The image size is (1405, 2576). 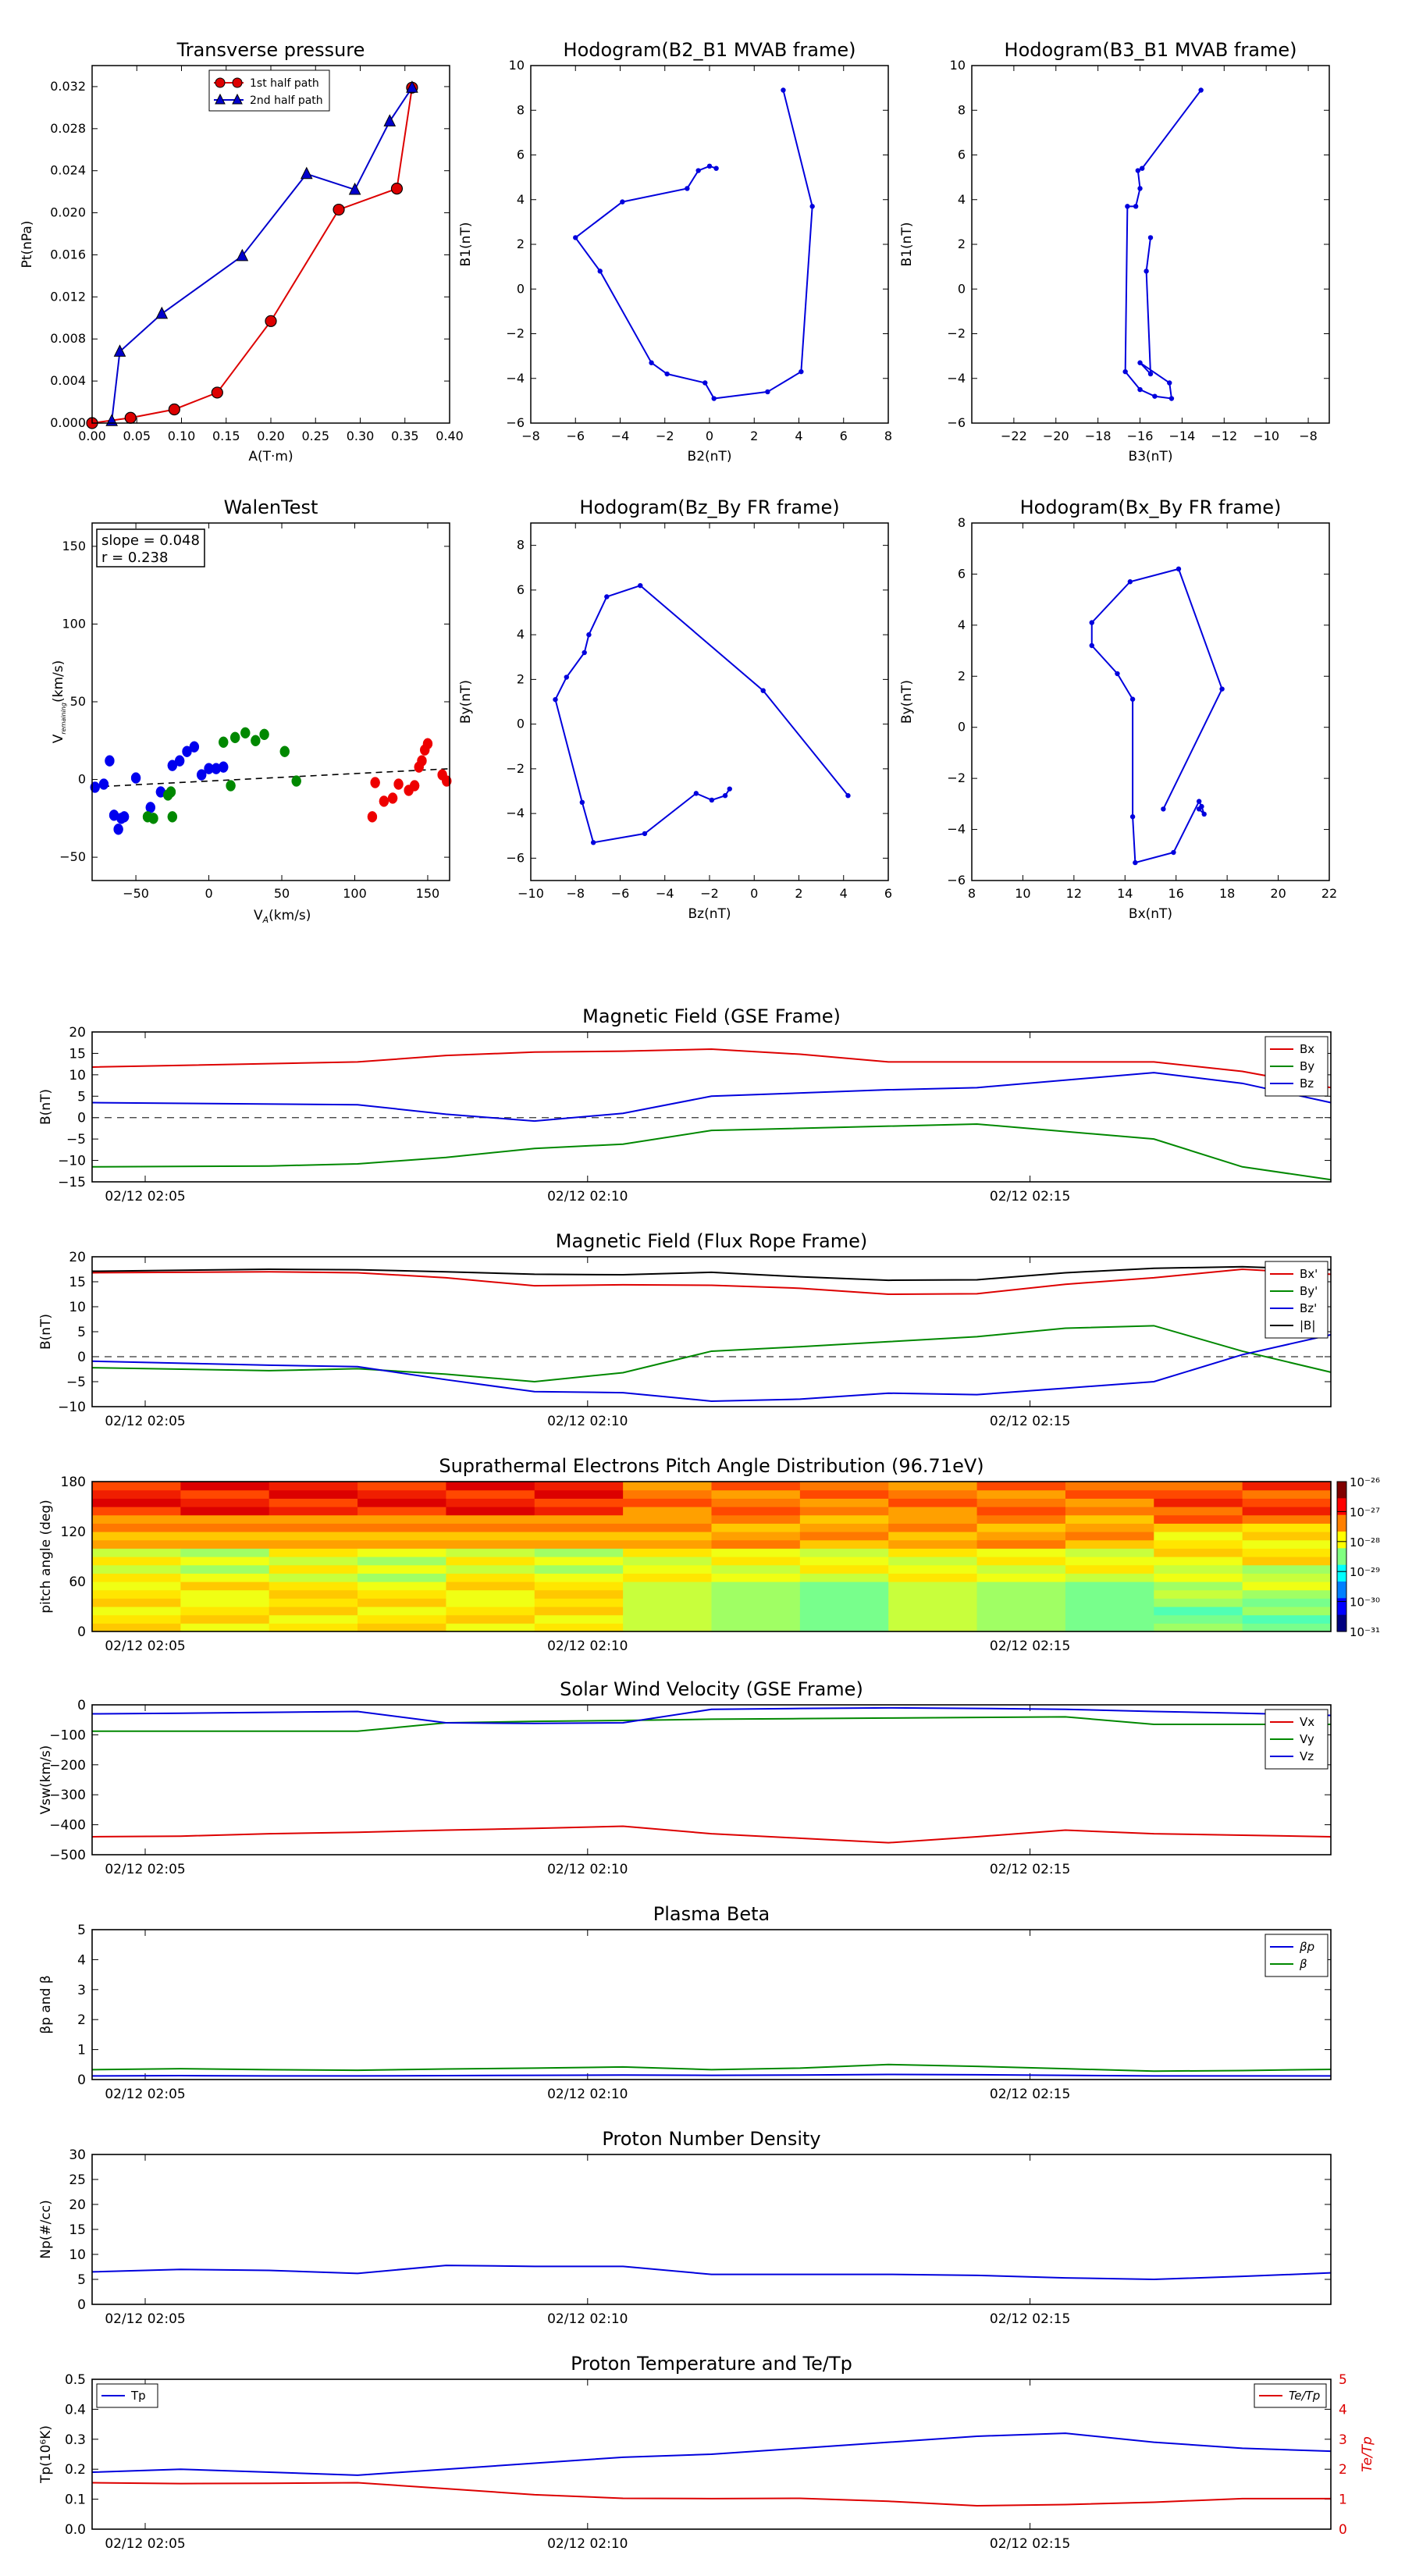 I want to click on panel-title: Proton Temperature and Te/Tp, so click(x=712, y=2364).